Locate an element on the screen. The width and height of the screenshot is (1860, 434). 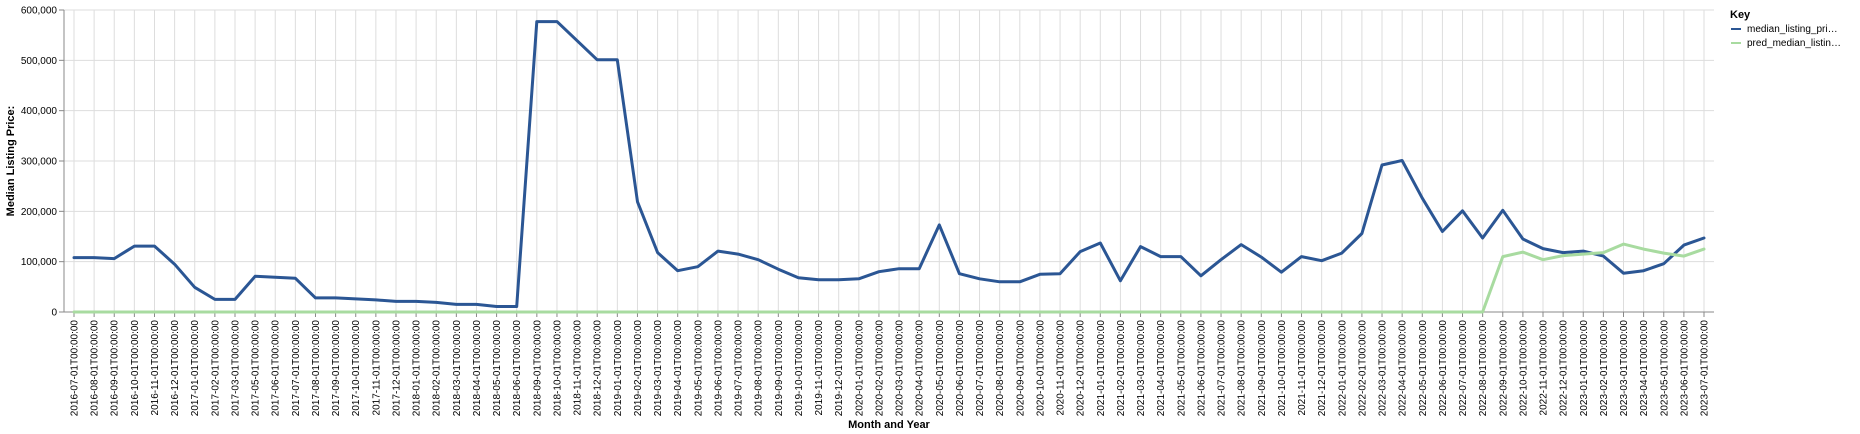
x-tick-label: 2019-01-01T00:00:00 is located at coordinates (618, 368).